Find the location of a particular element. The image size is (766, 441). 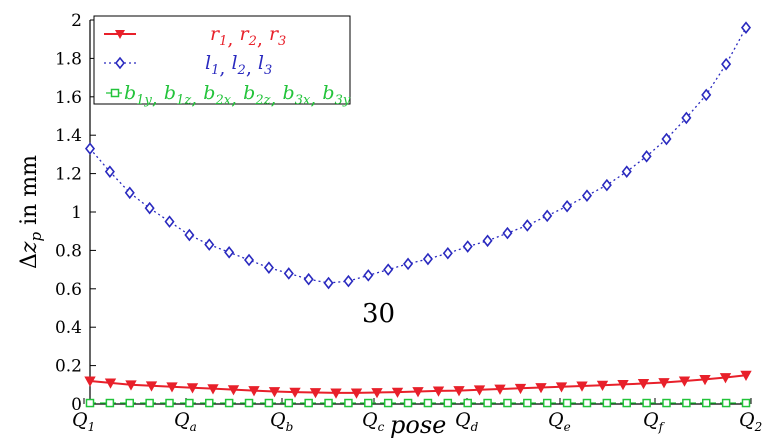

legend-label-1: l1, l2, l3 is located at coordinates (238, 65).